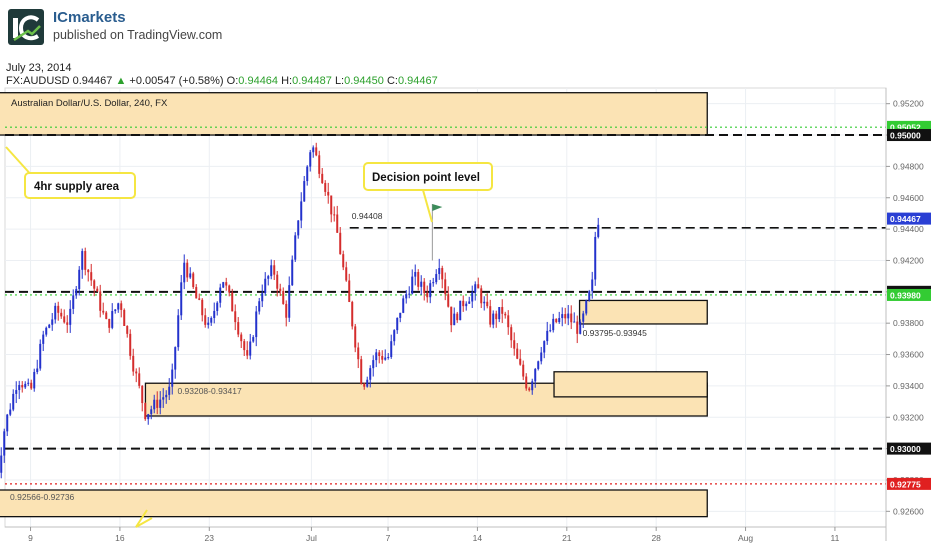 This screenshot has height=550, width=932. Describe the element at coordinates (209, 391) in the screenshot. I see `zone-label: 0.93208-0.93417` at that location.